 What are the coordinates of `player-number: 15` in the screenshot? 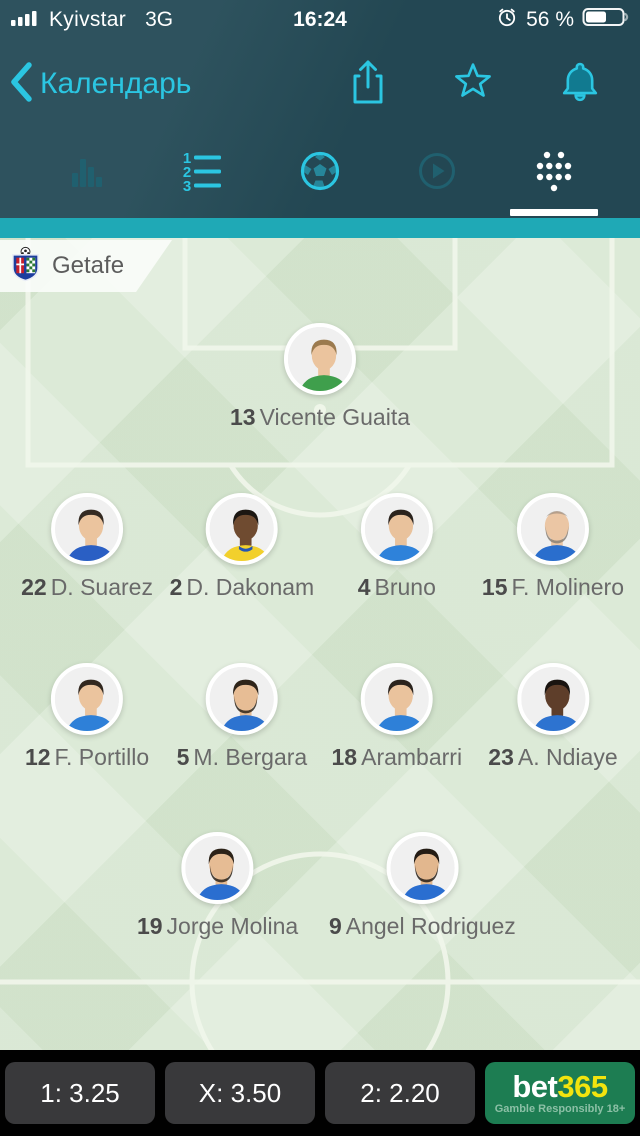 It's located at (494, 587).